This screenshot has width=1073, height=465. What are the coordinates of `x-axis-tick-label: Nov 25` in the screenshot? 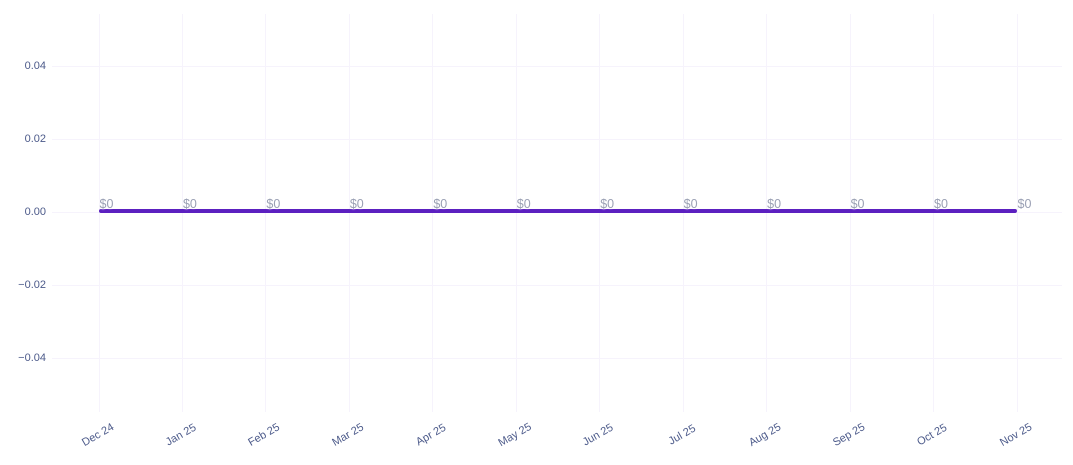 It's located at (1015, 435).